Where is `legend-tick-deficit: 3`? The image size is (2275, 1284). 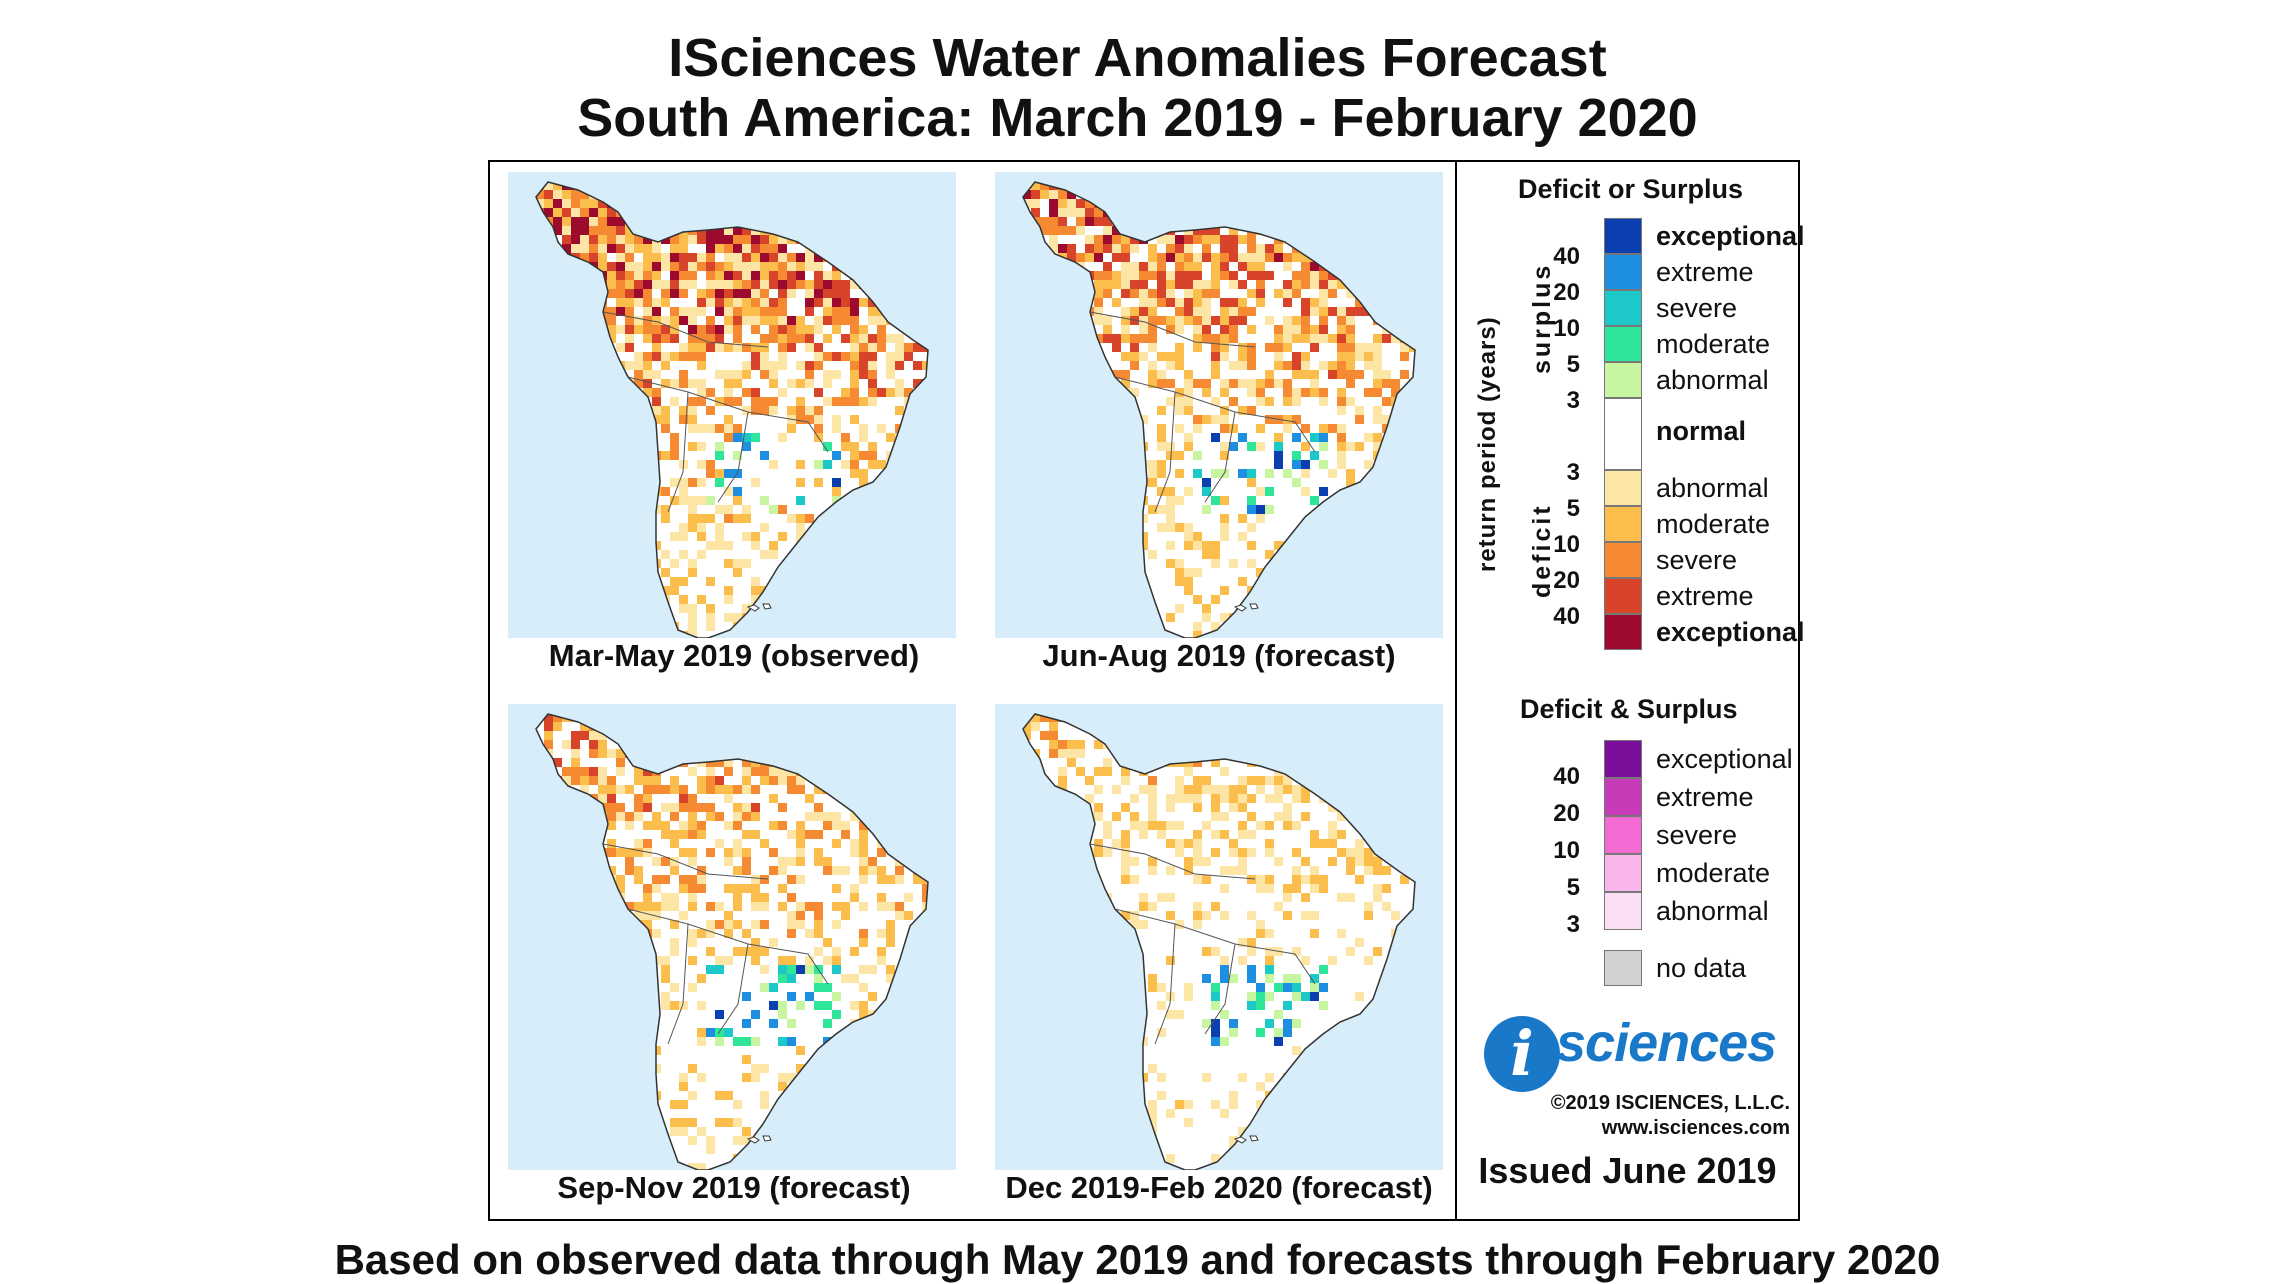 legend-tick-deficit: 3 is located at coordinates (1573, 472).